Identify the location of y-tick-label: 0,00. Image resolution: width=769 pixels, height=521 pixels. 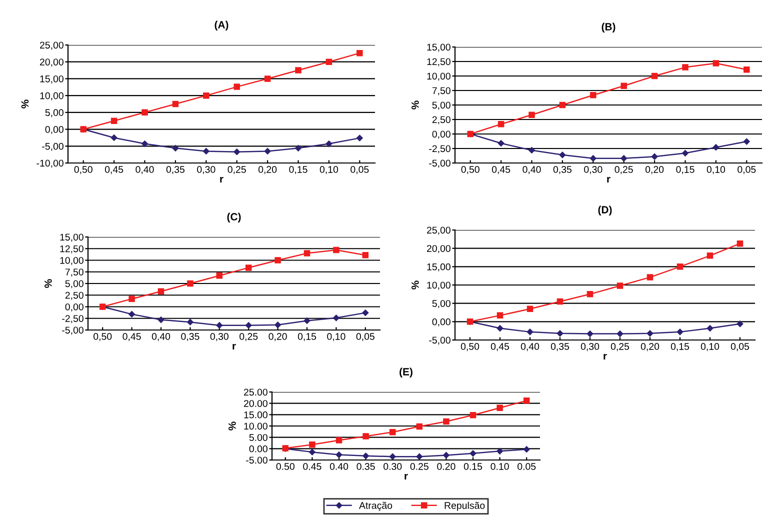
(441, 134).